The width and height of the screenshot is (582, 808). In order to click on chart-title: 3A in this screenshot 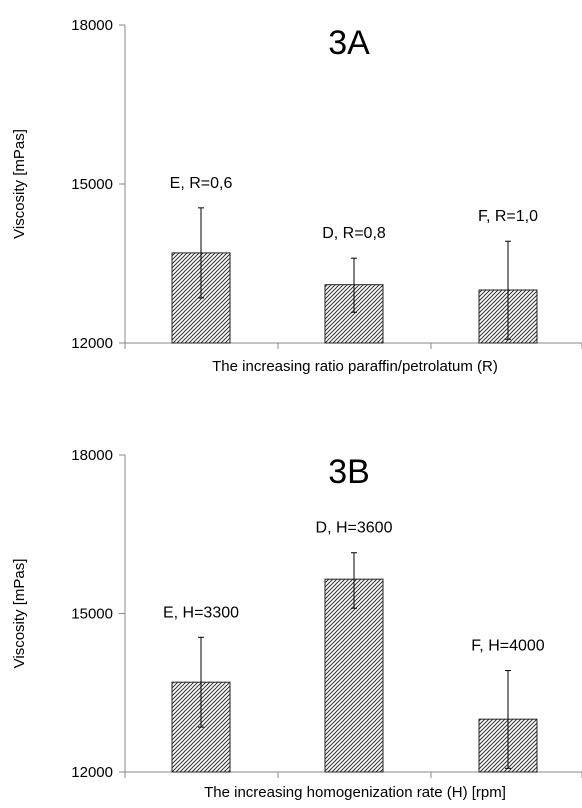, I will do `click(349, 43)`.